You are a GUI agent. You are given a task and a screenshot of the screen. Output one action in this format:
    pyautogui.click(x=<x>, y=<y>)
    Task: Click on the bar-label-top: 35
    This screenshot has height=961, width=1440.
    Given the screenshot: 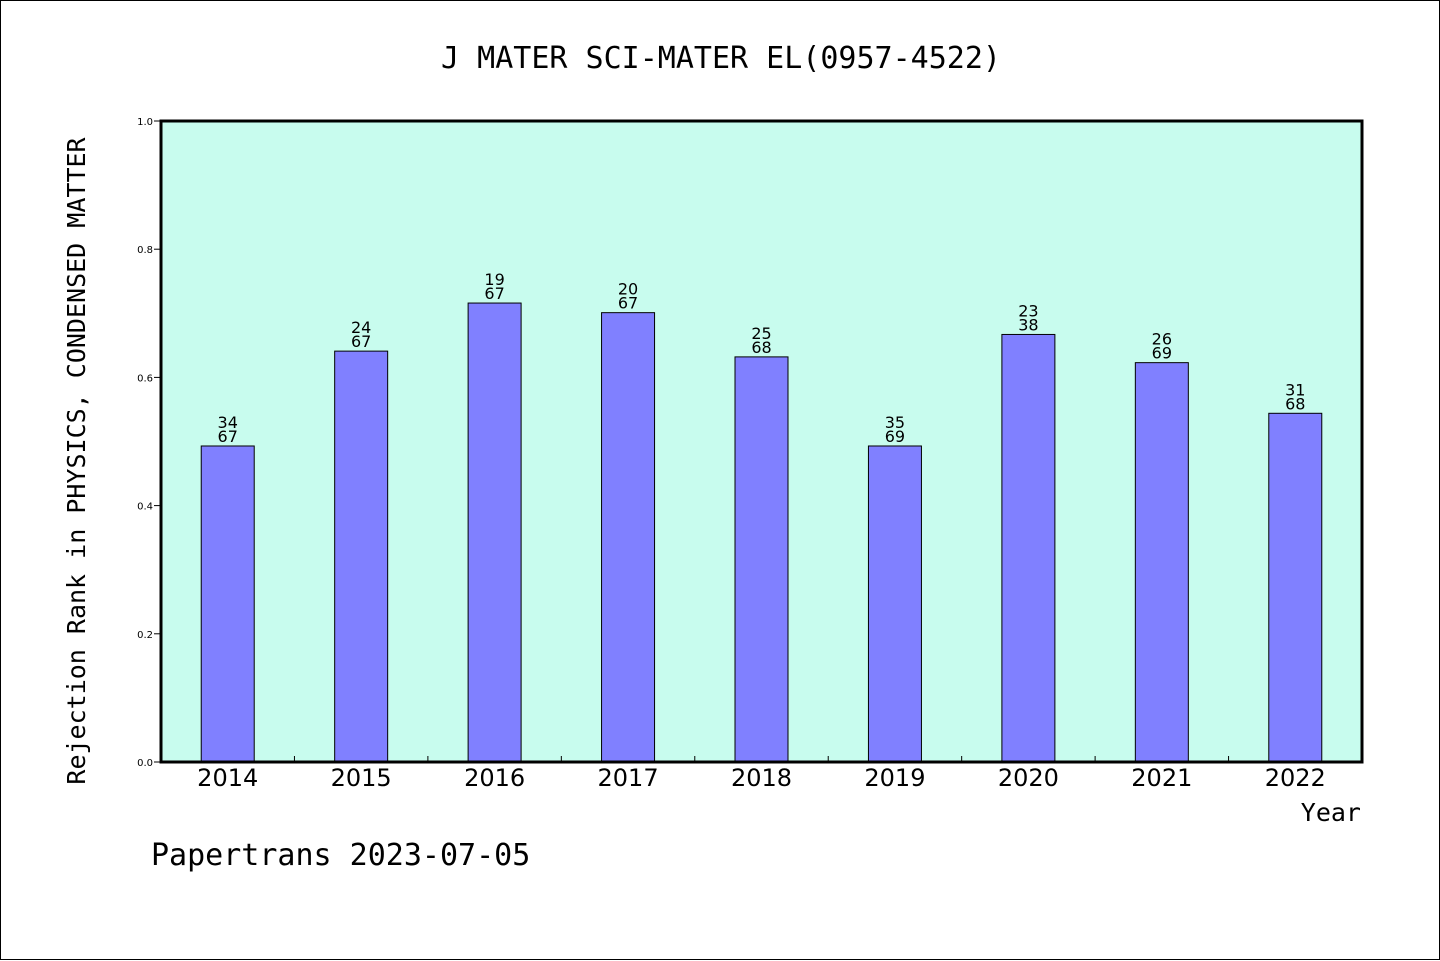 What is the action you would take?
    pyautogui.click(x=895, y=422)
    